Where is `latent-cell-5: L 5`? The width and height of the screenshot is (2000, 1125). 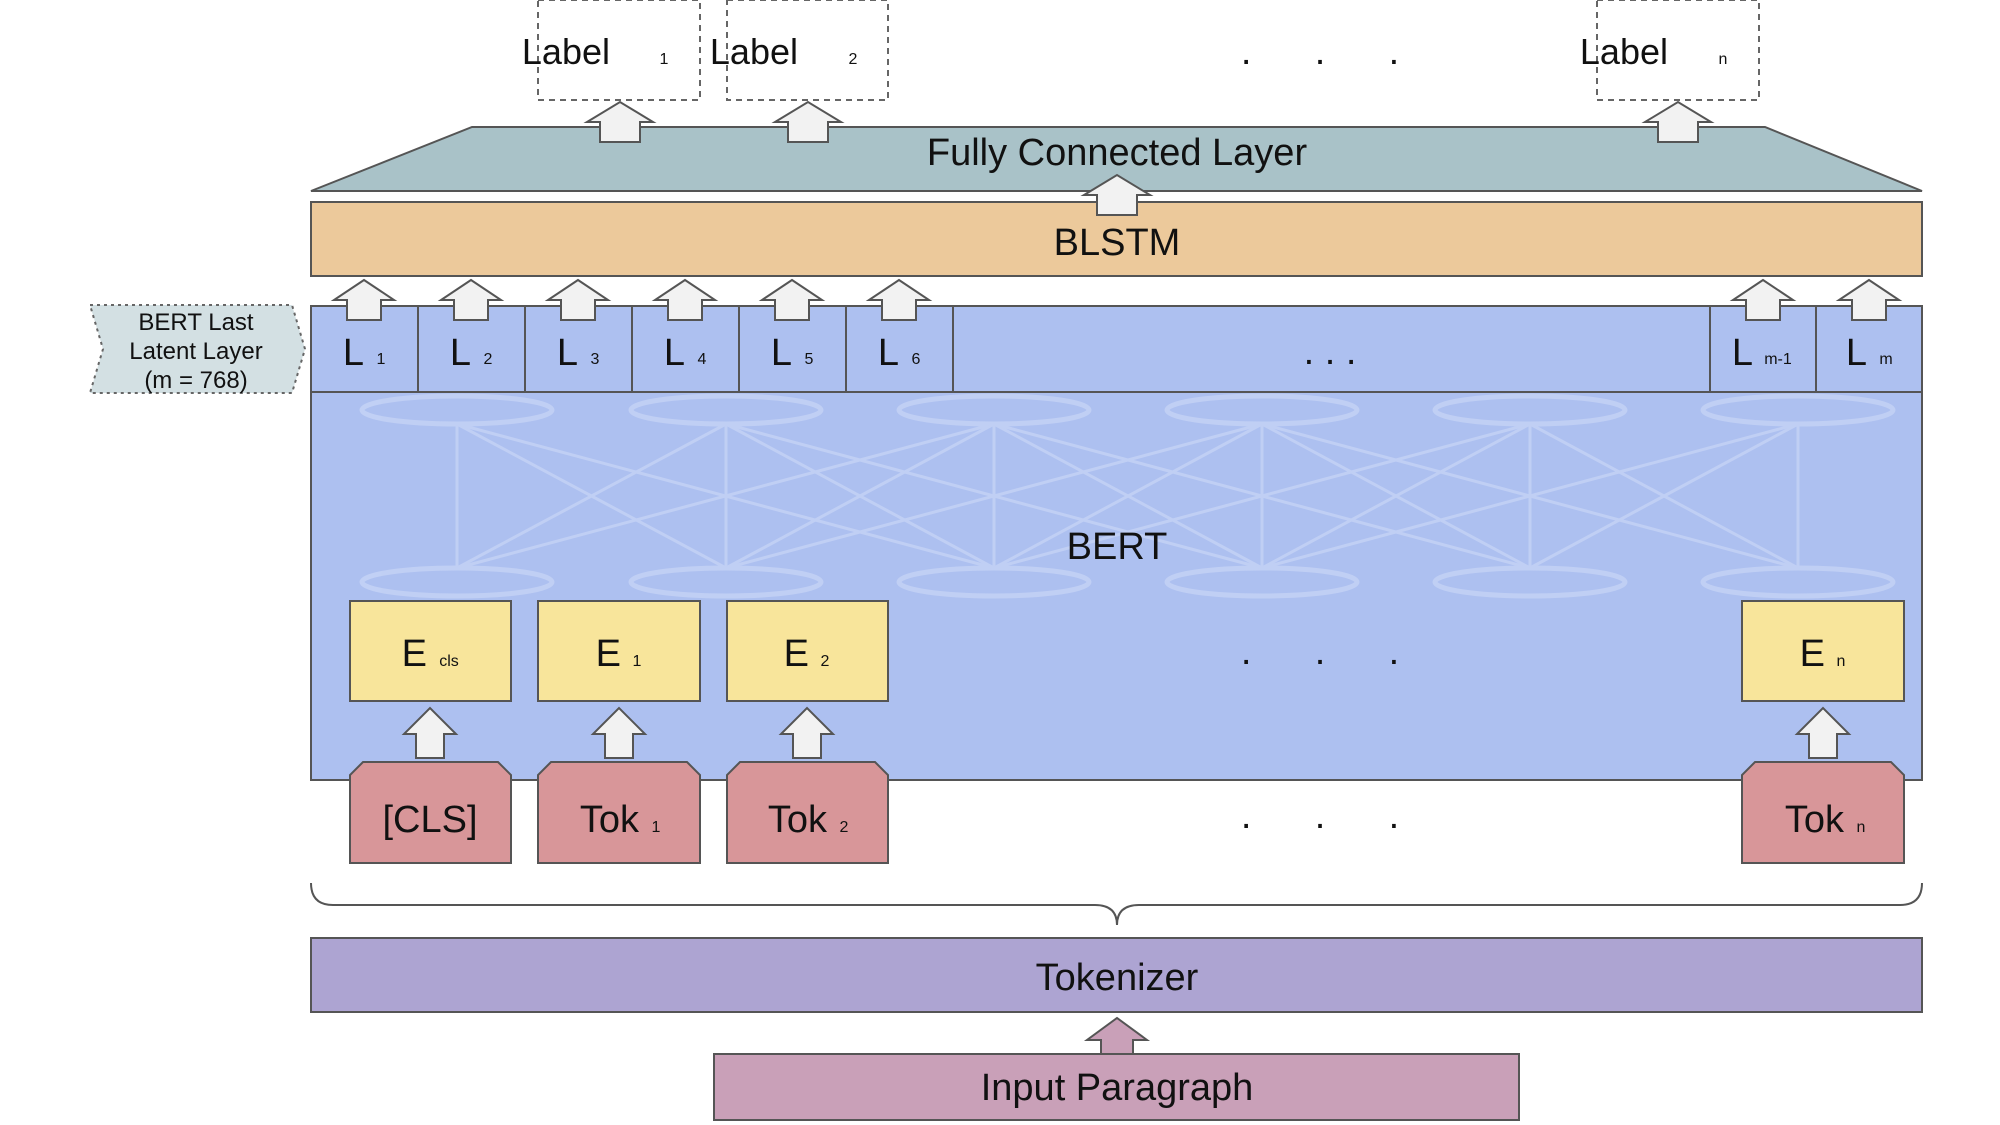 latent-cell-5: L 5 is located at coordinates (792, 353).